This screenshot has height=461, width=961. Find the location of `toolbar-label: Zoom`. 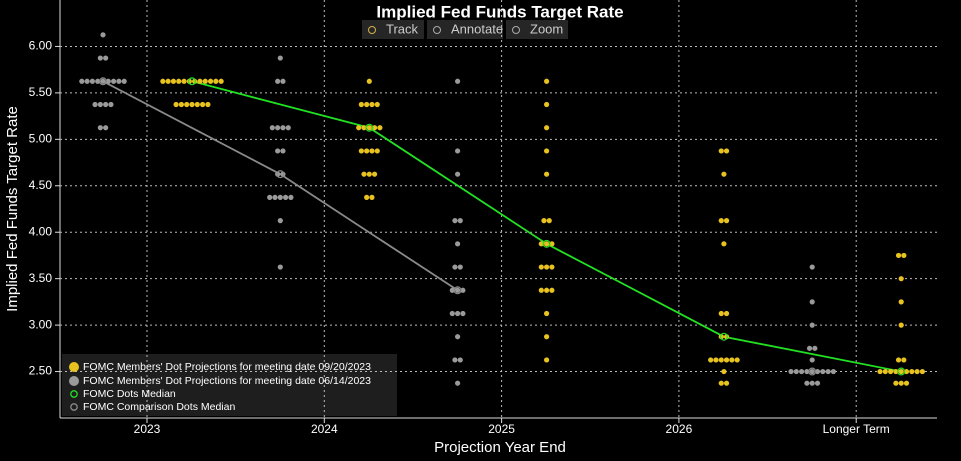

toolbar-label: Zoom is located at coordinates (546, 28).